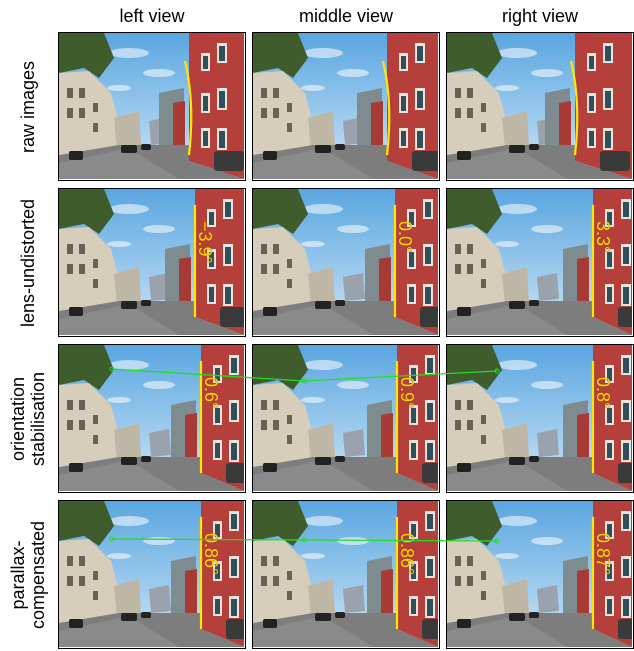 The width and height of the screenshot is (634, 651). Describe the element at coordinates (407, 393) in the screenshot. I see `tilt-angle-label: 0.9°` at that location.